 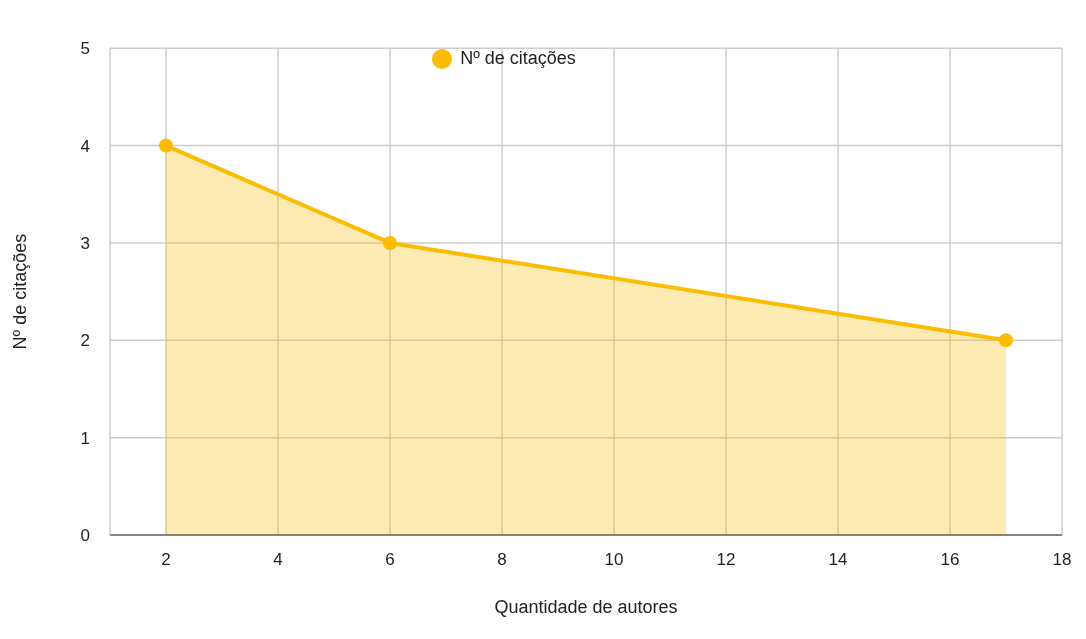 What do you see at coordinates (85, 536) in the screenshot?
I see `y-tick-label: 0` at bounding box center [85, 536].